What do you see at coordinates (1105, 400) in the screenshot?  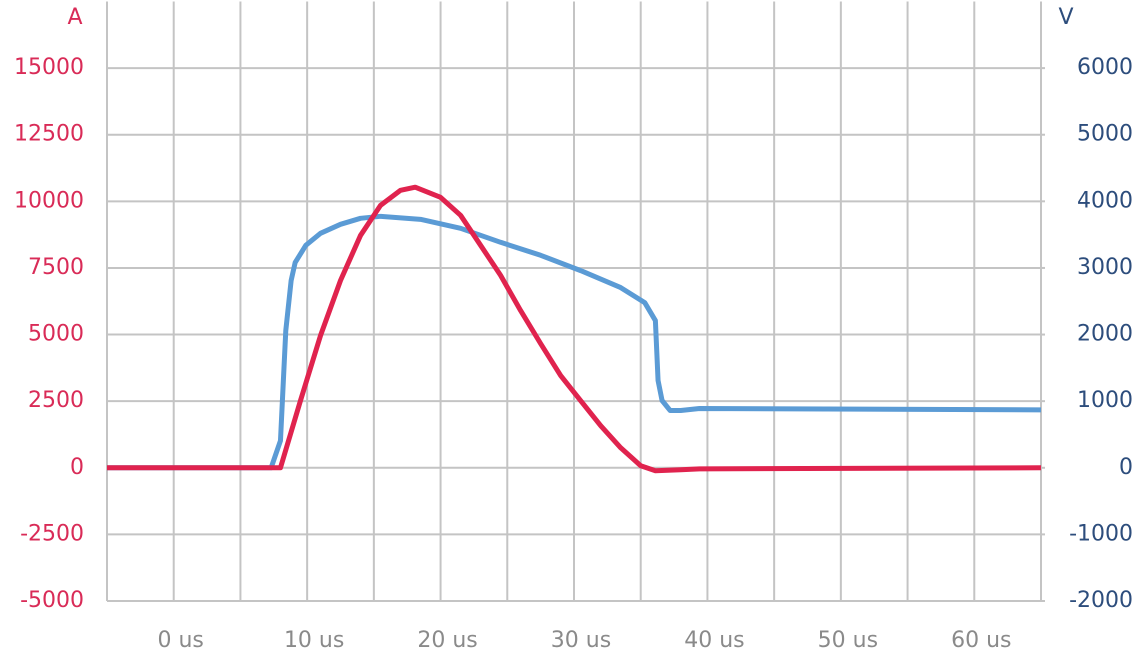 I see `y2-tick-label: 1000` at bounding box center [1105, 400].